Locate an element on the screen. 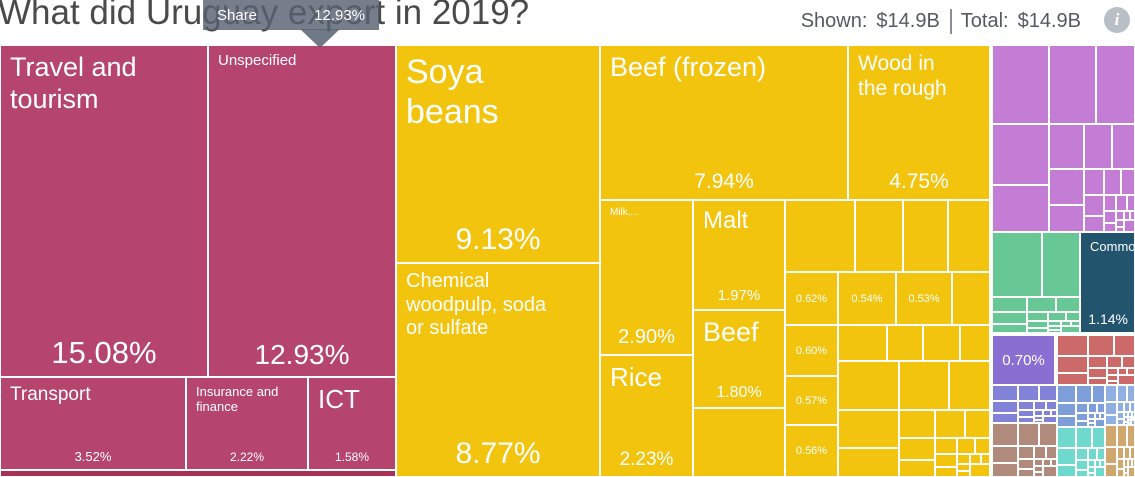 Image resolution: width=1135 pixels, height=477 pixels. shown-value: $14.9B is located at coordinates (908, 21).